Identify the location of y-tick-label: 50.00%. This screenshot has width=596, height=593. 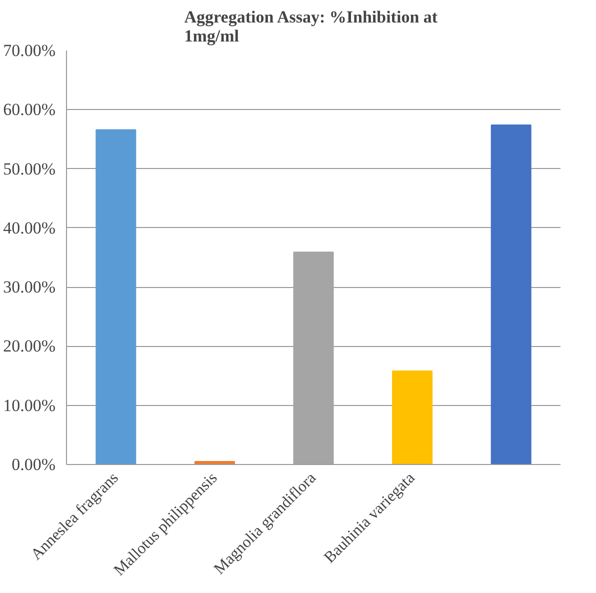
(29, 168).